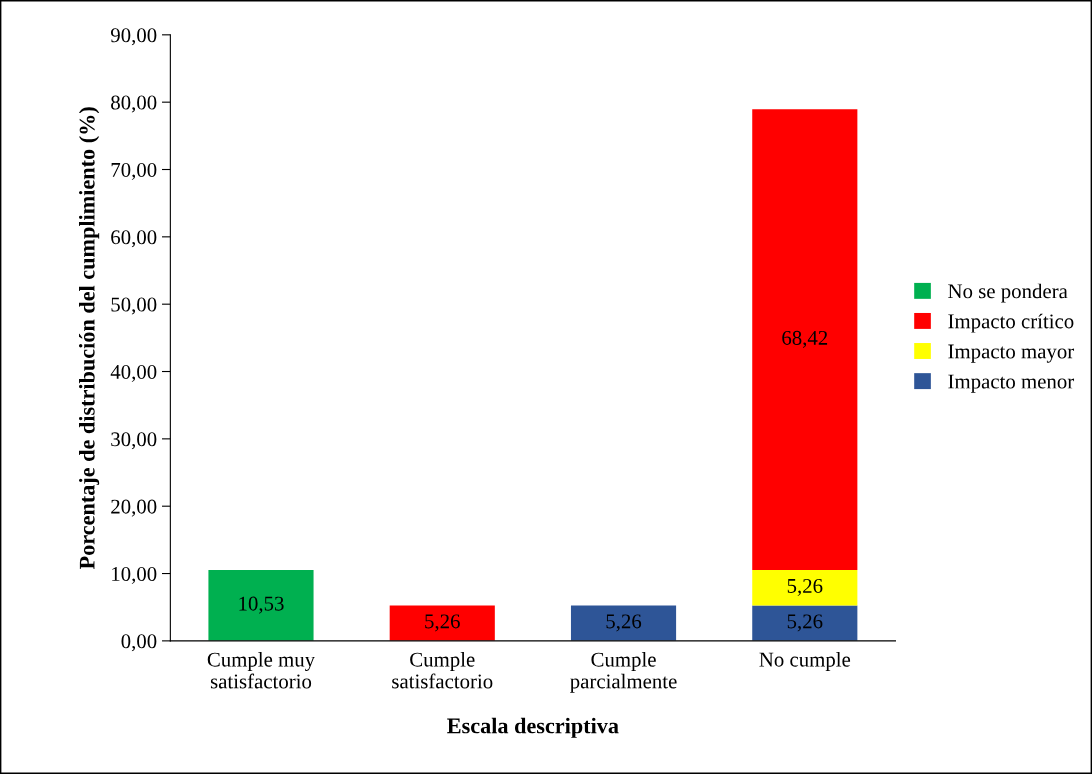 Image resolution: width=1092 pixels, height=774 pixels. I want to click on x-axis-title: Escala descriptiva, so click(533, 727).